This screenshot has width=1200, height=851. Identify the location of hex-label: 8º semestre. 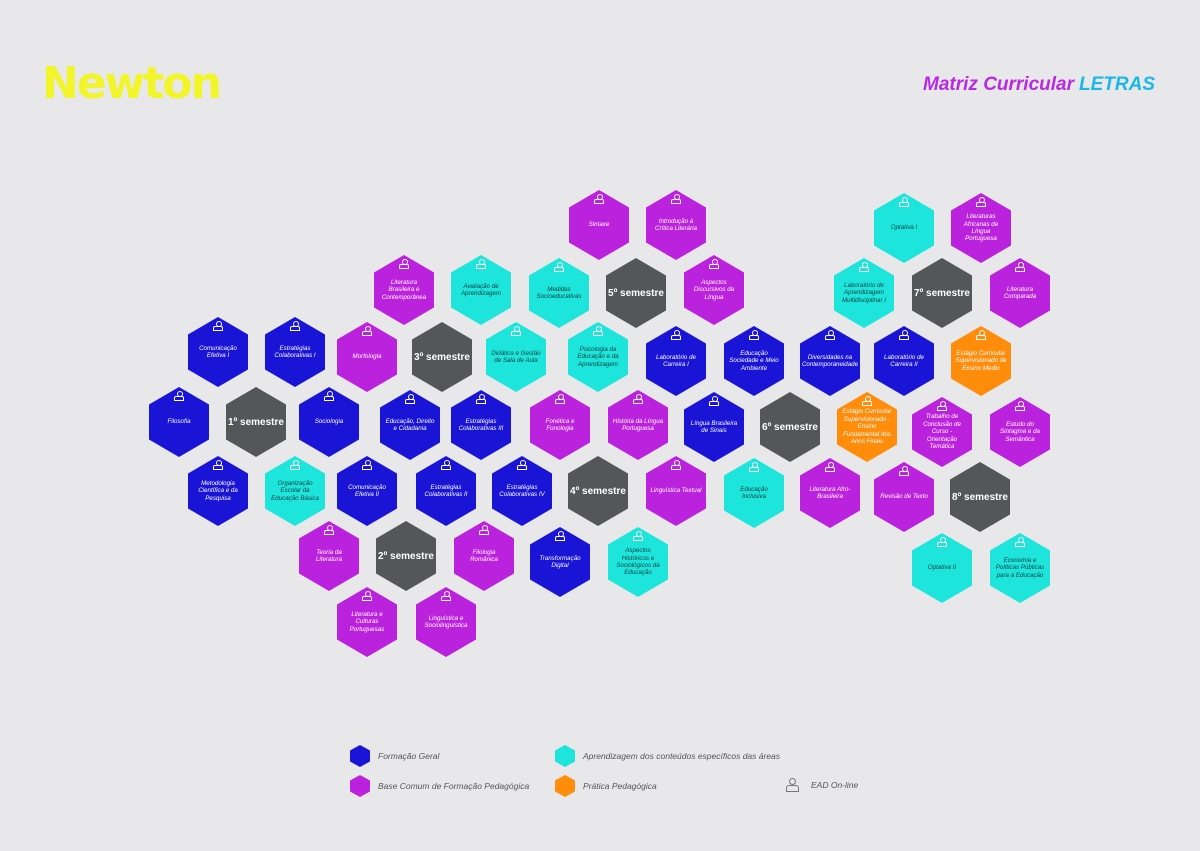
(980, 497).